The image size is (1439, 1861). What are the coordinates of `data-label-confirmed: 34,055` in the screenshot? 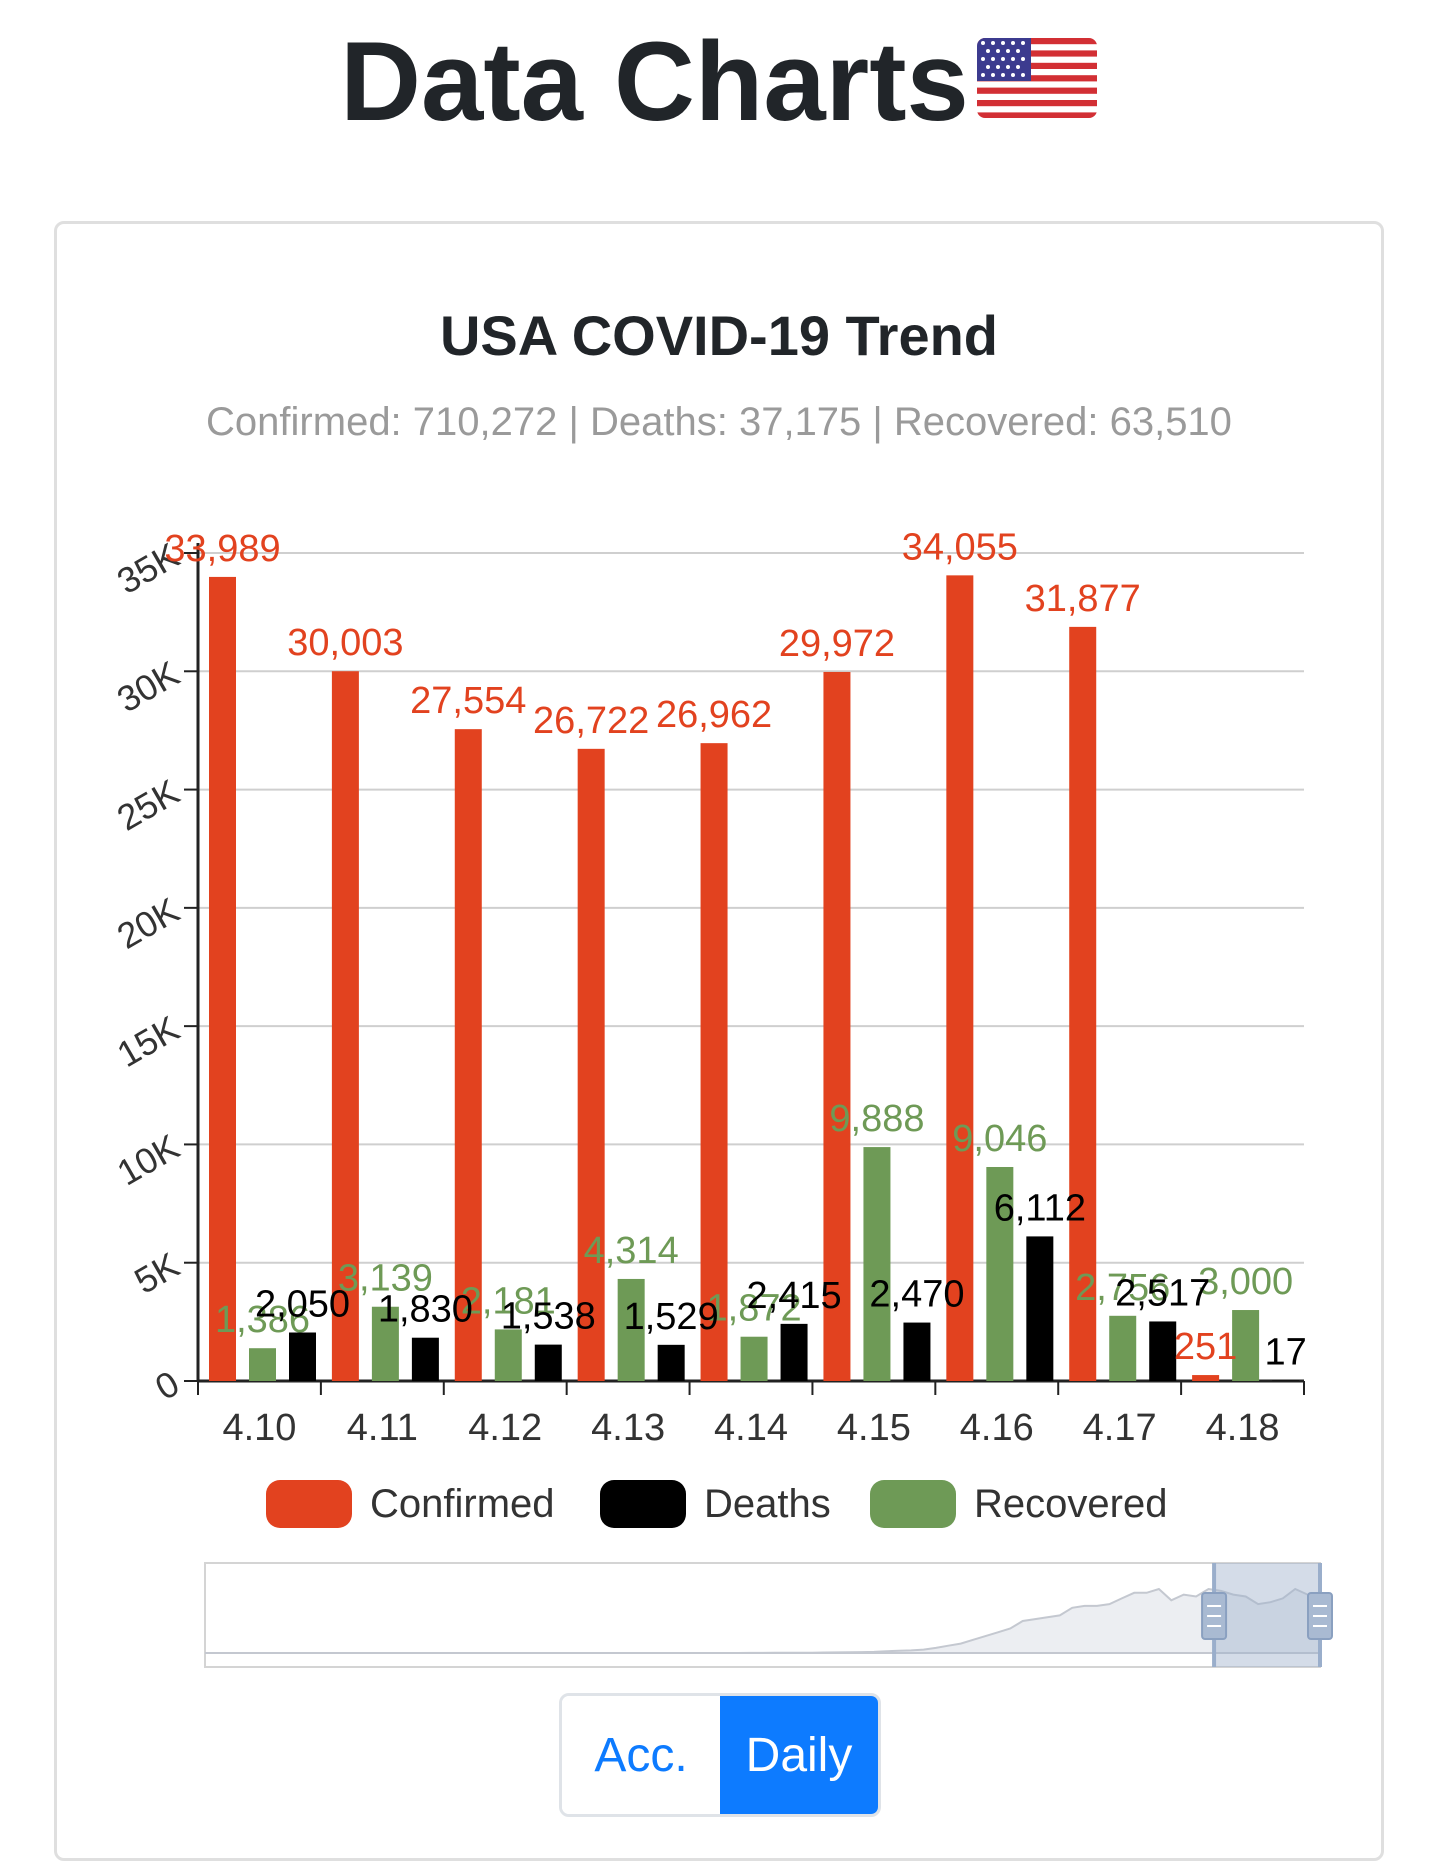 It's located at (960, 547).